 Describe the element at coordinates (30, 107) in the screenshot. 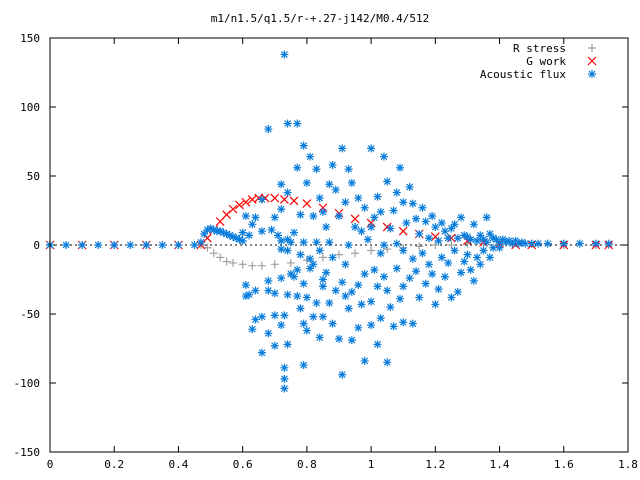

I see `y-tick-label: 100` at that location.